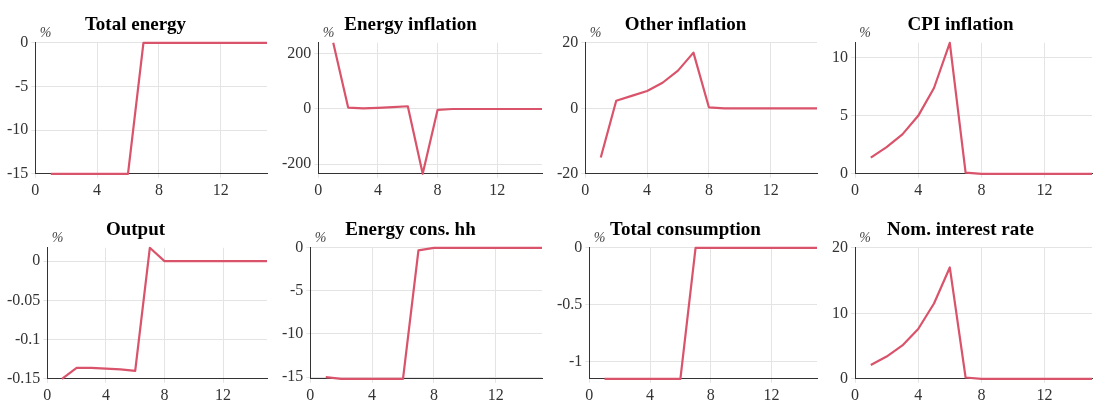  Describe the element at coordinates (686, 229) in the screenshot. I see `chart-title: Total consumption` at that location.